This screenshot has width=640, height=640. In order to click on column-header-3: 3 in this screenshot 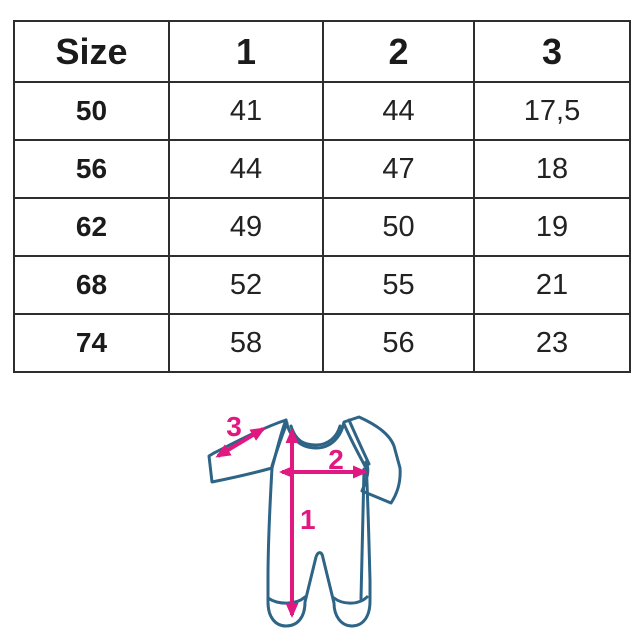, I will do `click(552, 51)`.